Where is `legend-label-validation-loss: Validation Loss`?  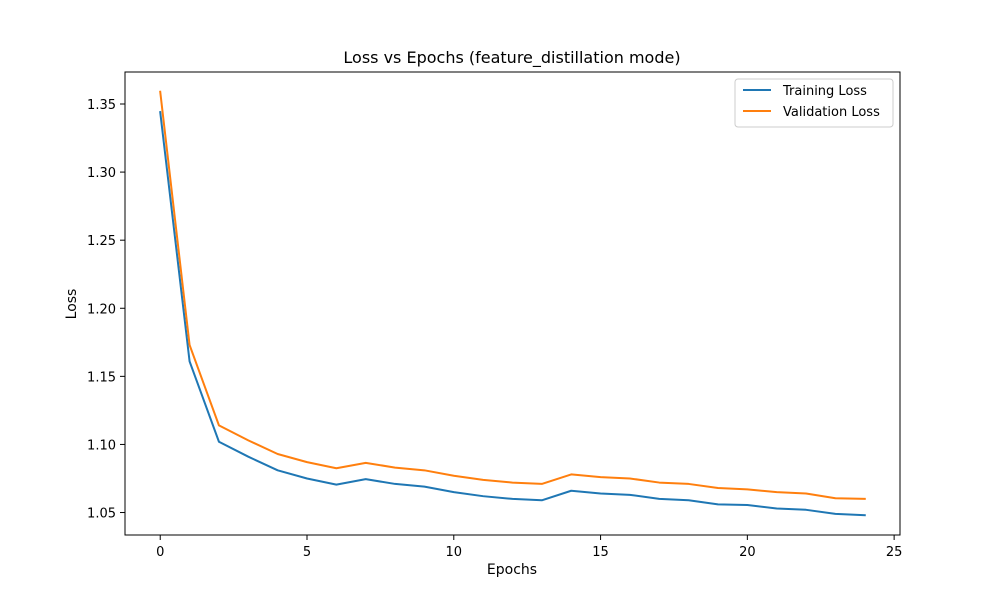 legend-label-validation-loss: Validation Loss is located at coordinates (831, 112).